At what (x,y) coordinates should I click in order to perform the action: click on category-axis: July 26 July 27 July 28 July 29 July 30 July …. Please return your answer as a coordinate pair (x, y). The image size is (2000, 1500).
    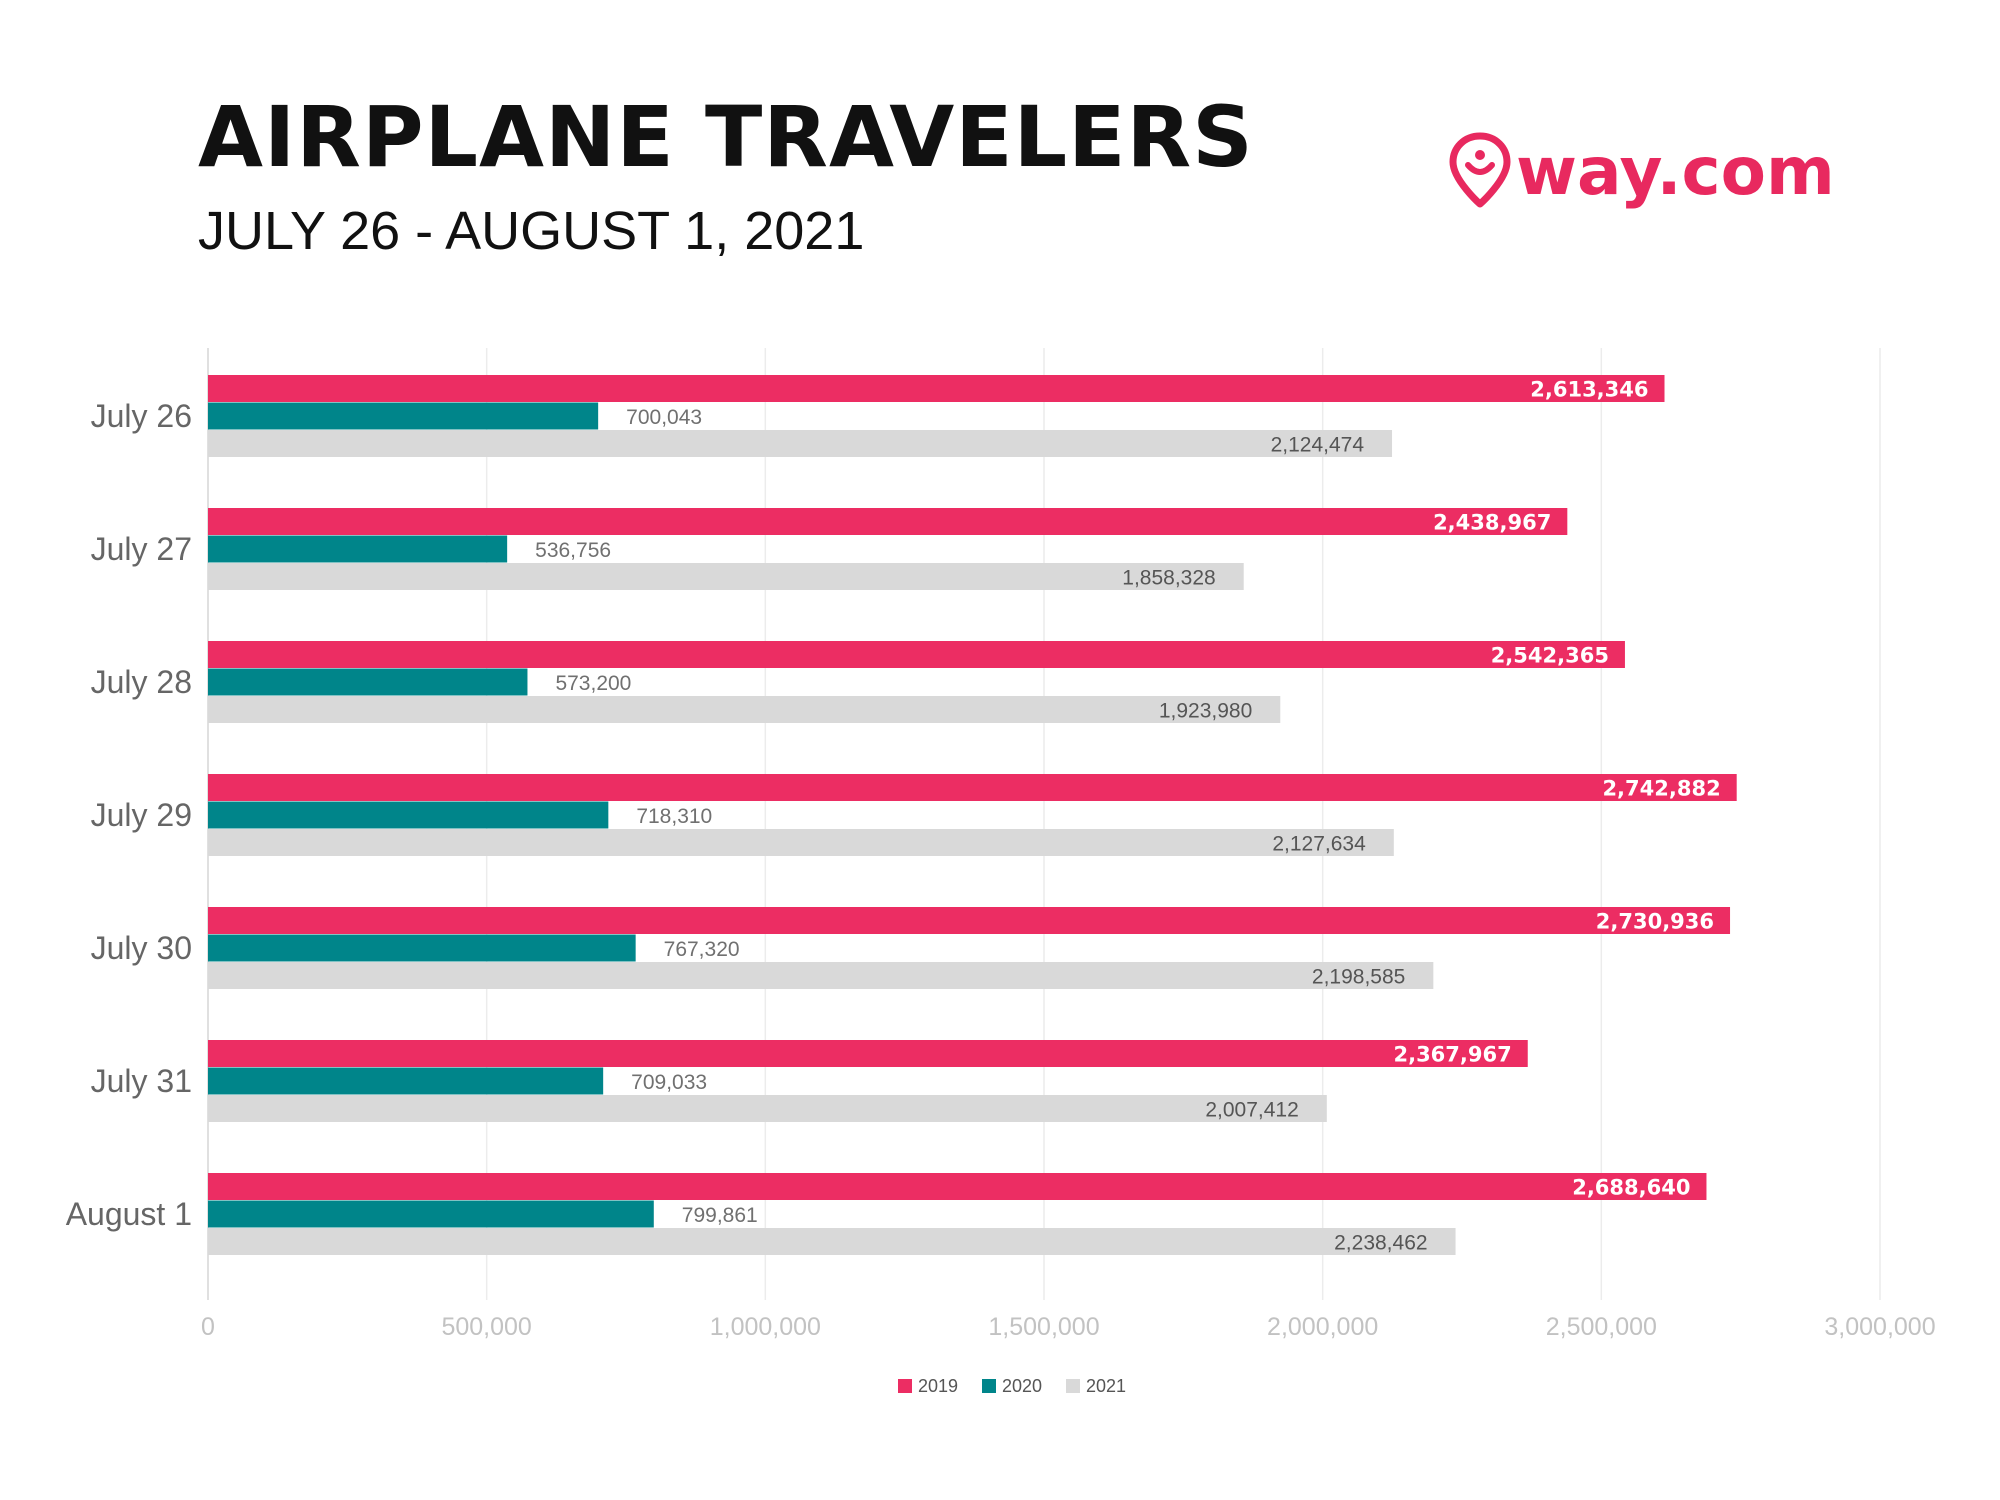
    Looking at the image, I should click on (129, 815).